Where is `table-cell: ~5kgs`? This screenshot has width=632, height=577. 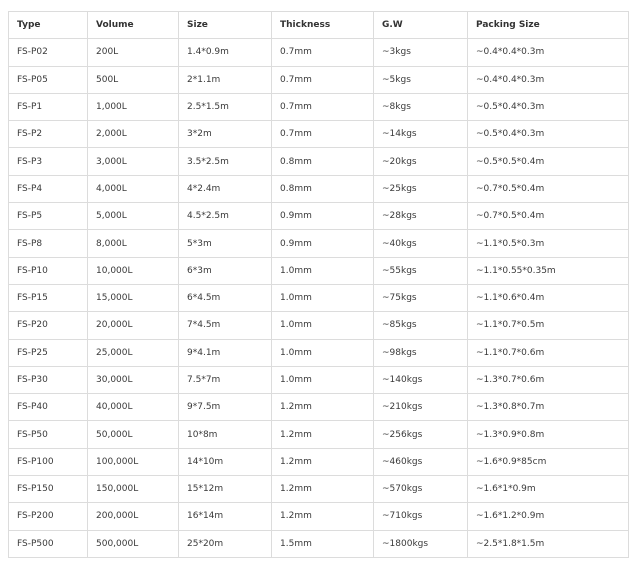
table-cell: ~5kgs is located at coordinates (420, 79).